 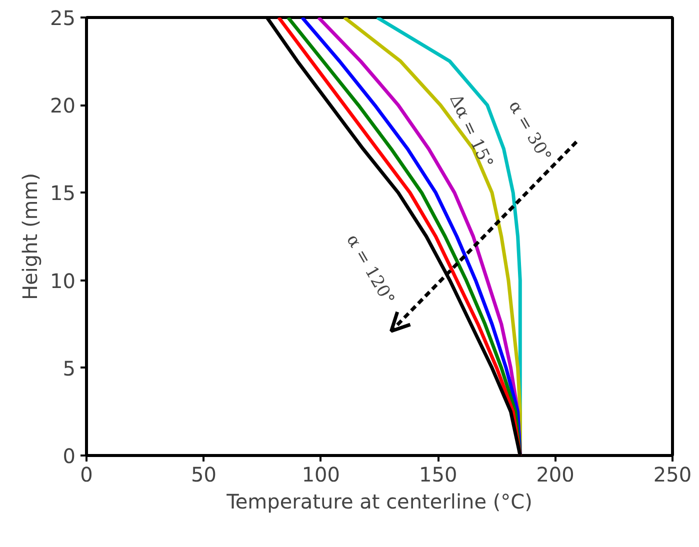 I want to click on x-tick-label: 100, so click(x=321, y=474).